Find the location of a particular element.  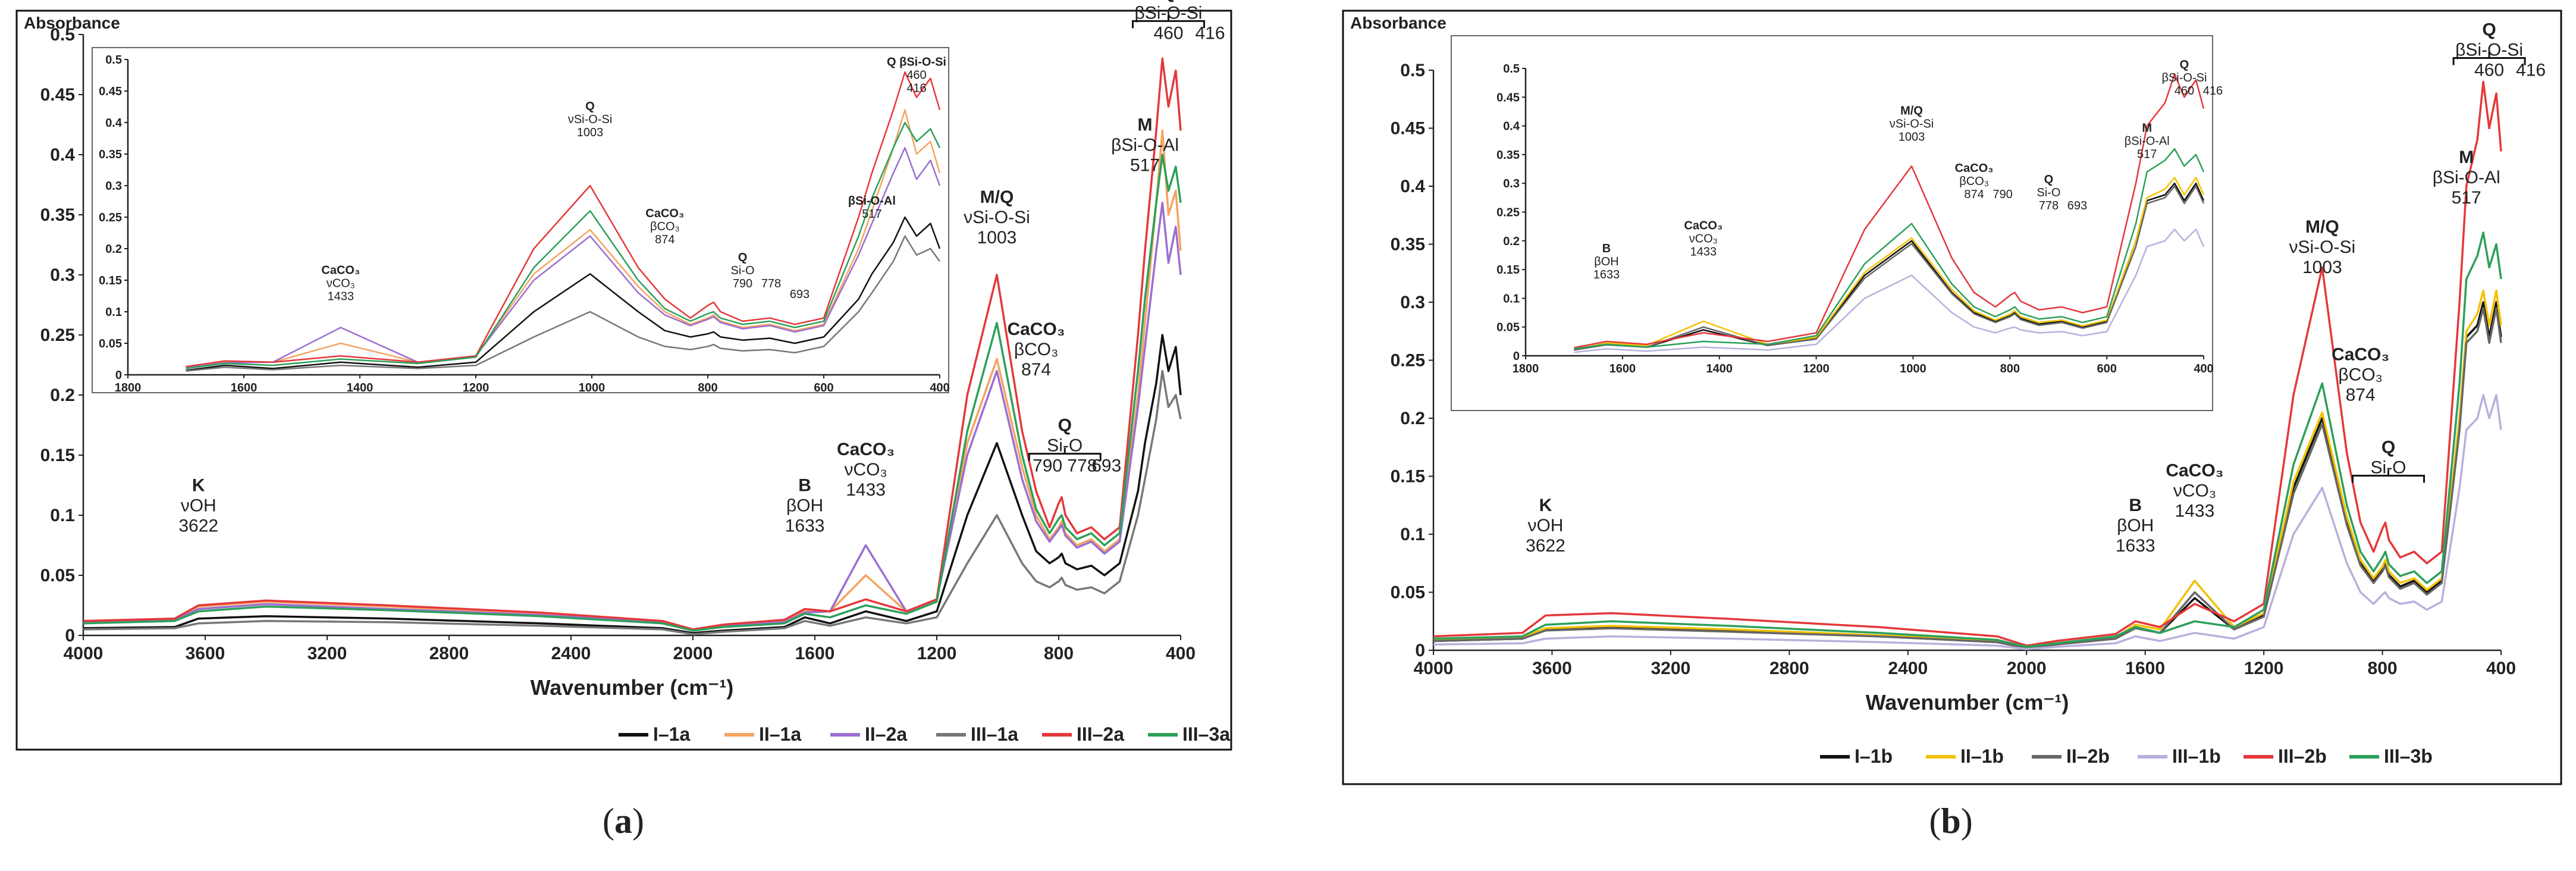

panel-caption: (a) is located at coordinates (623, 821).